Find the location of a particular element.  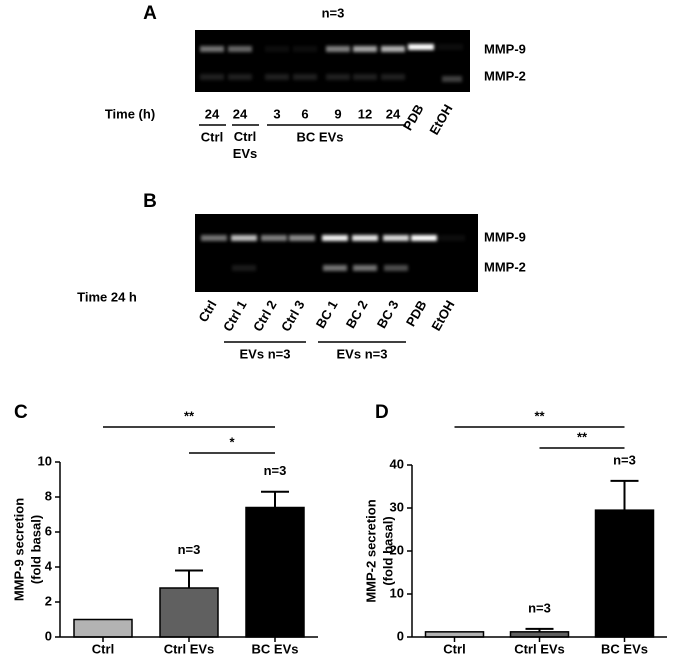

panel-letter: A is located at coordinates (150, 13).